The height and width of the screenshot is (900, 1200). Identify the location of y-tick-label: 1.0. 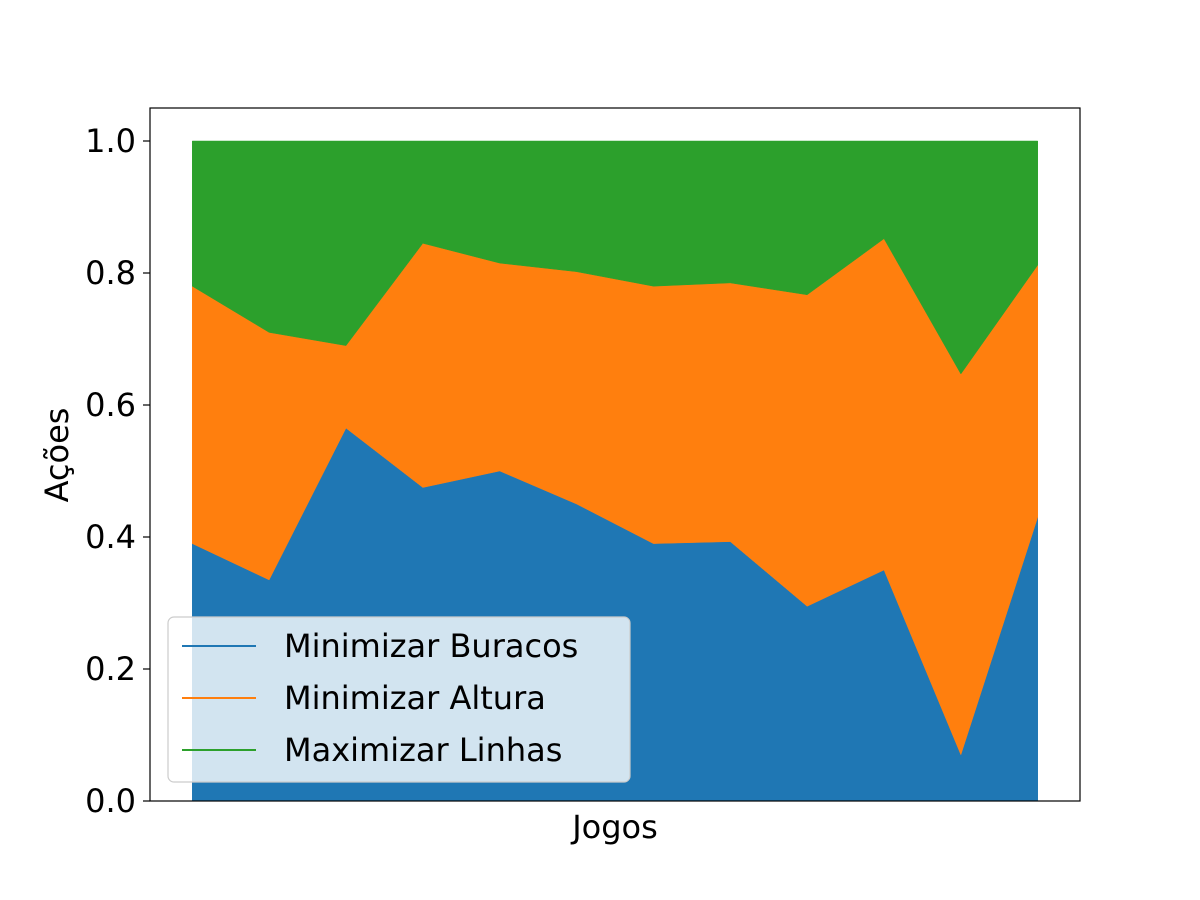
(110, 141).